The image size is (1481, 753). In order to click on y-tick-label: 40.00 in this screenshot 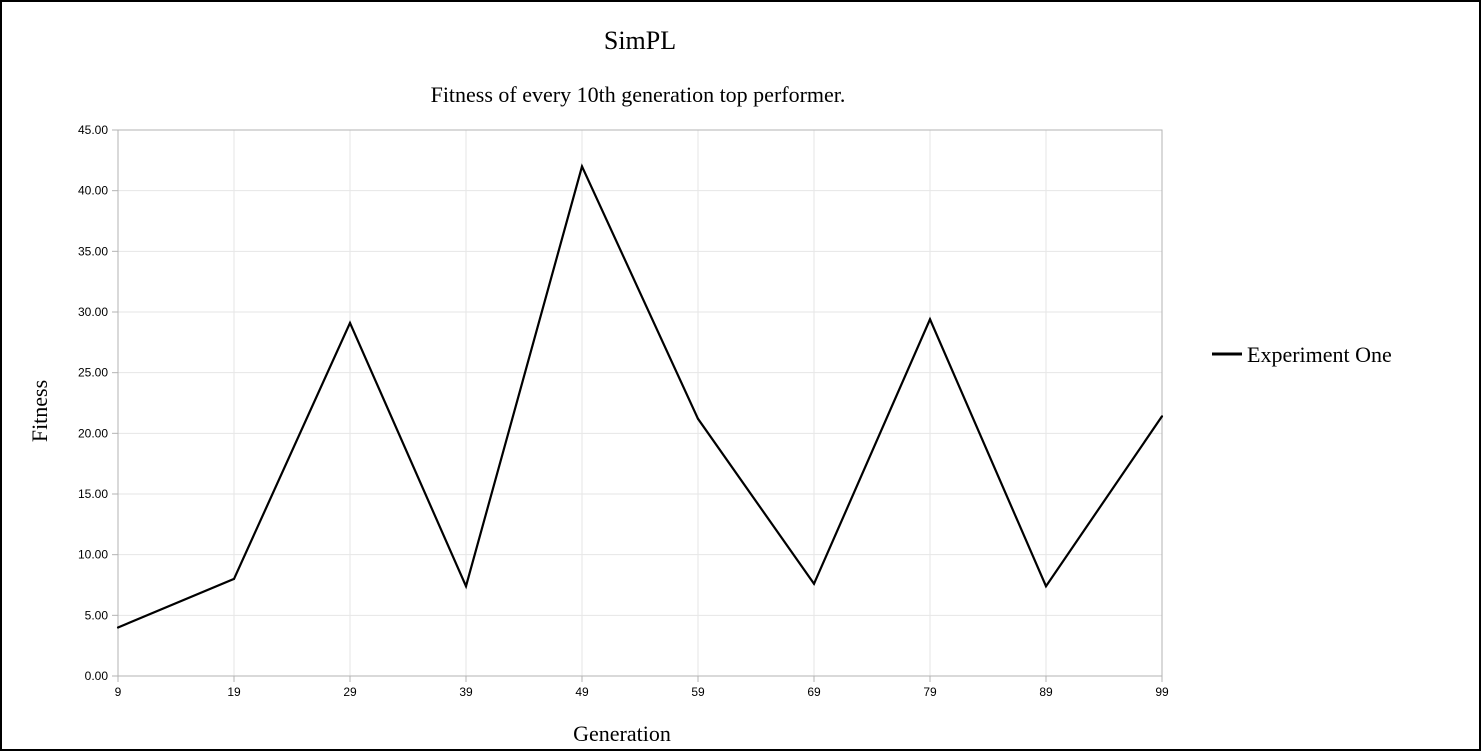, I will do `click(93, 191)`.